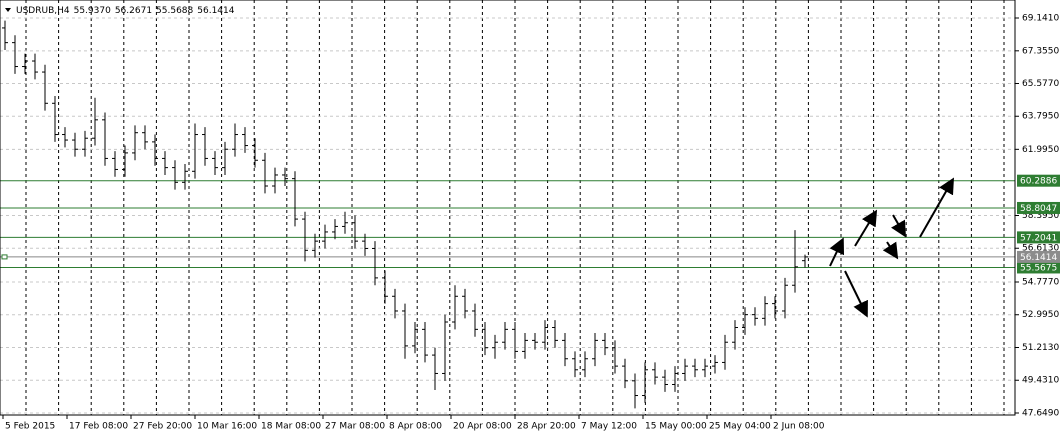 Image resolution: width=1060 pixels, height=435 pixels. What do you see at coordinates (174, 11) in the screenshot?
I see `low-quote: 55.5688` at bounding box center [174, 11].